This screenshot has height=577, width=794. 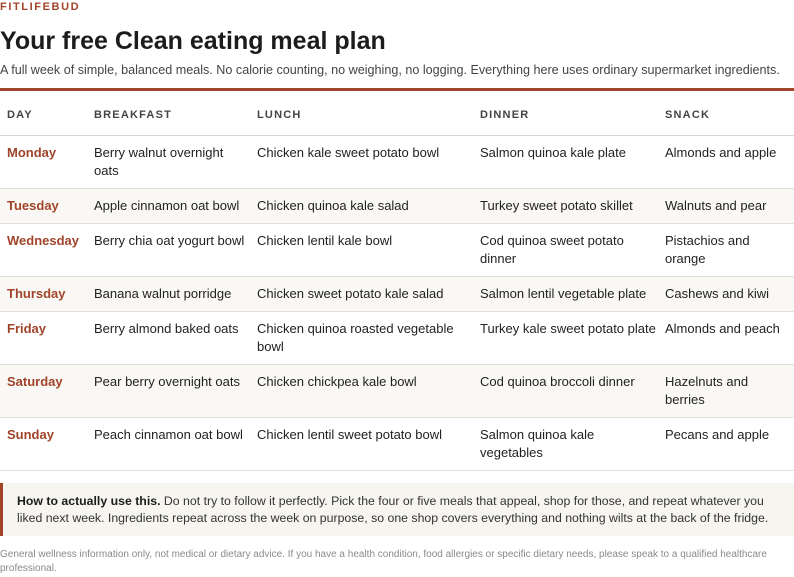 I want to click on breakfast-cell: Peach cinnamon oat bowl, so click(x=175, y=444).